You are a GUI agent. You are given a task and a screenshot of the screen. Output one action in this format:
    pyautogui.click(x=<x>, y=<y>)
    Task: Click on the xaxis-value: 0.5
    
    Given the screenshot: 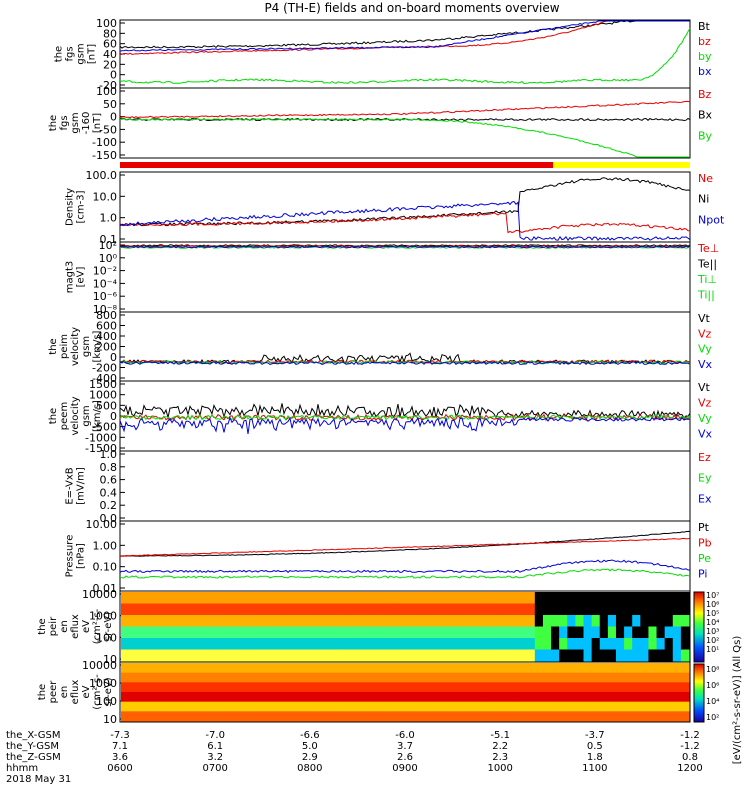 What is the action you would take?
    pyautogui.click(x=595, y=746)
    